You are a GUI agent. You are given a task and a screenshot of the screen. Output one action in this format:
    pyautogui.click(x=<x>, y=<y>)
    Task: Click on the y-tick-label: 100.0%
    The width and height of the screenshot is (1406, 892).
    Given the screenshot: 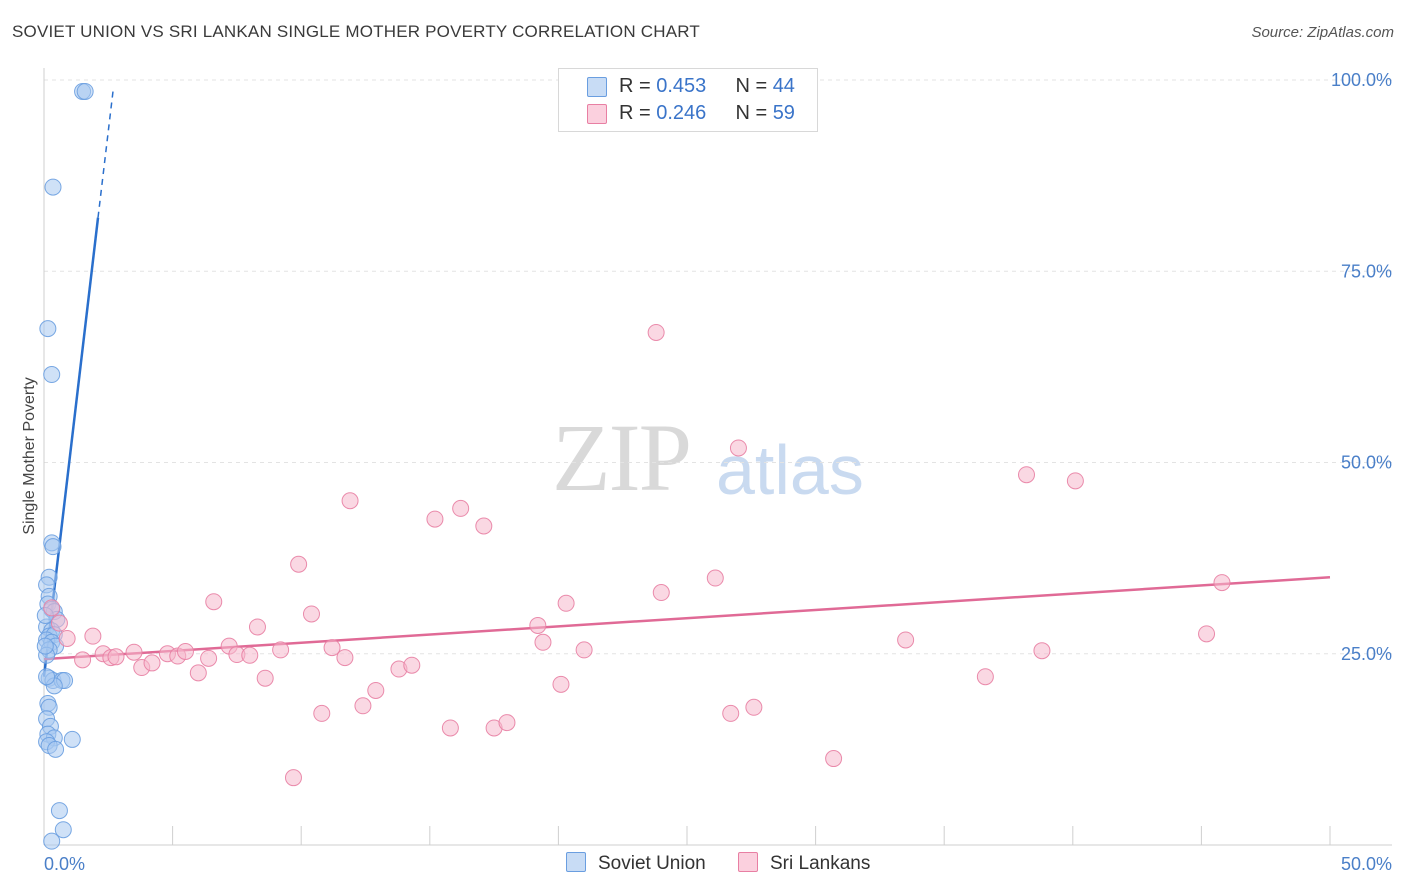 What is the action you would take?
    pyautogui.click(x=1361, y=80)
    